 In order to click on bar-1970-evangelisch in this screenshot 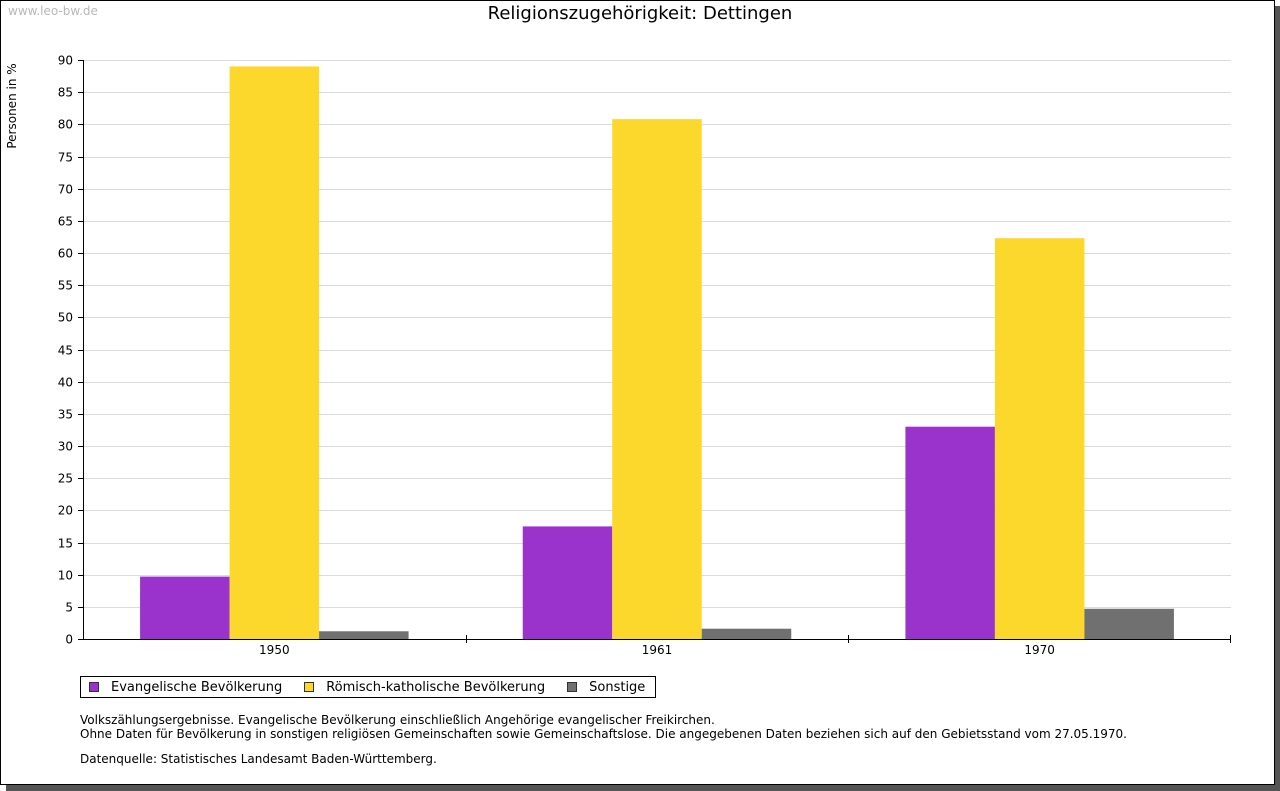, I will do `click(950, 532)`.